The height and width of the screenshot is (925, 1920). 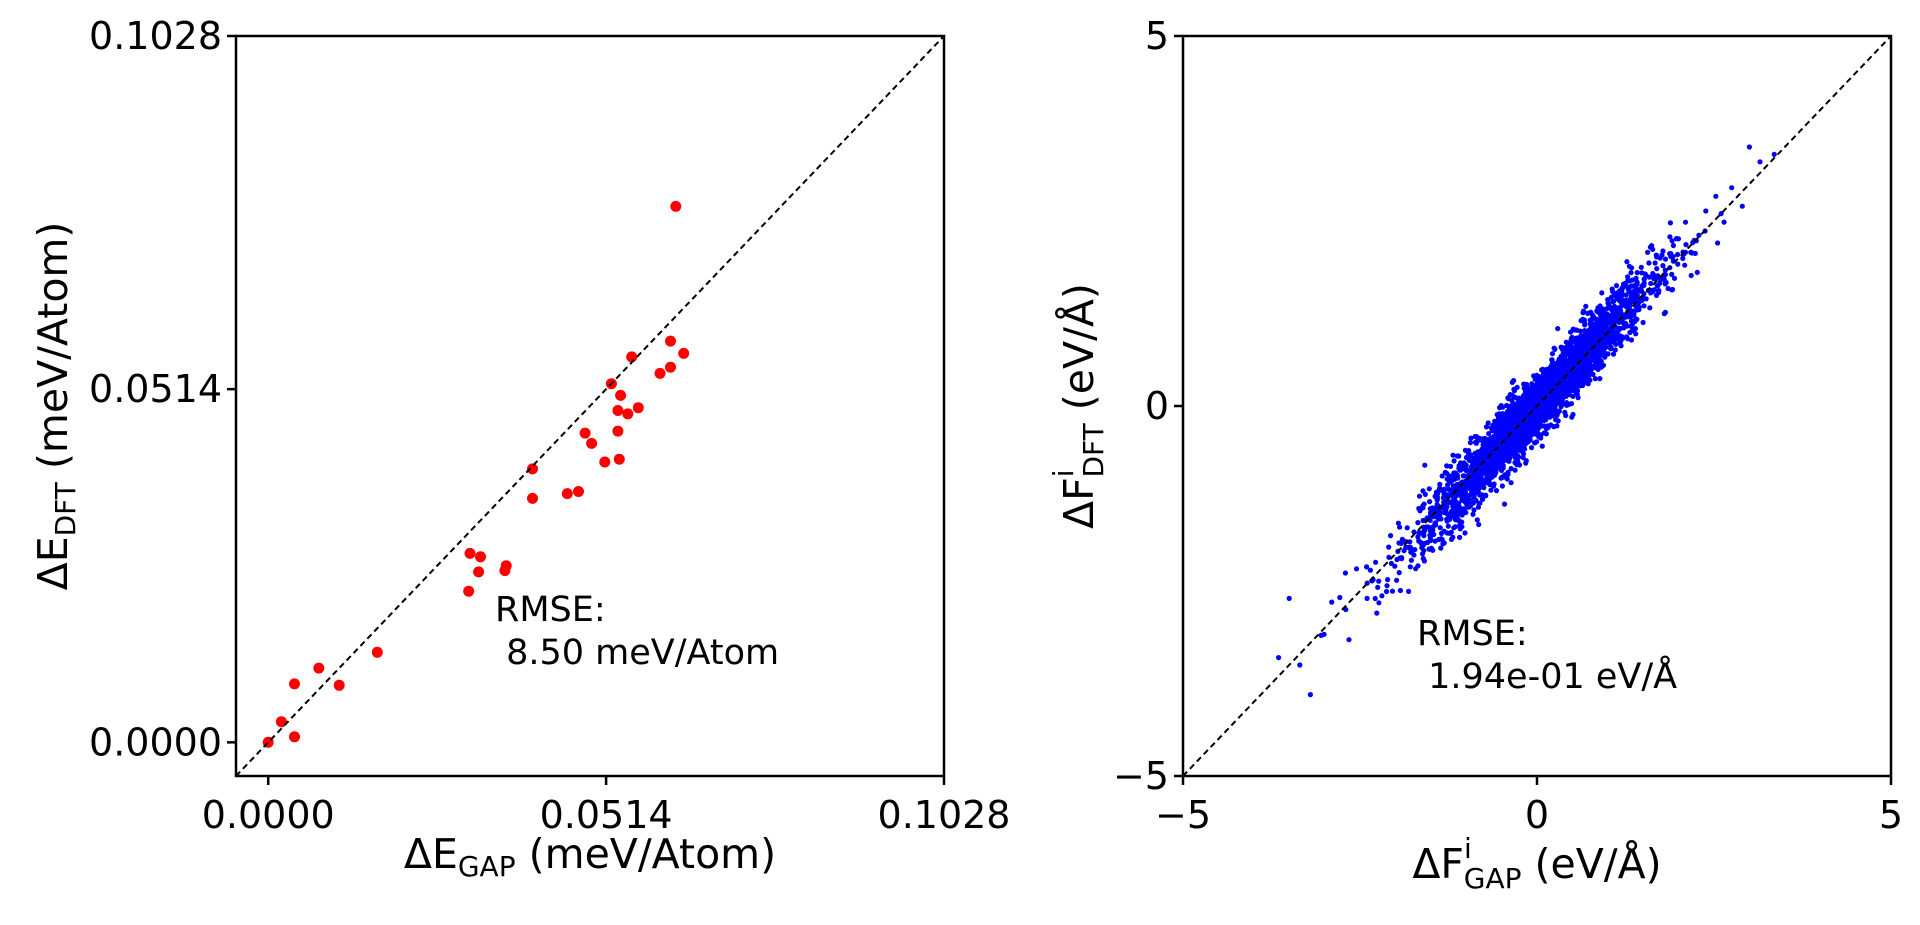 I want to click on energy-x-ticks: 0.0000 0.0514 0.1028, so click(x=606, y=806).